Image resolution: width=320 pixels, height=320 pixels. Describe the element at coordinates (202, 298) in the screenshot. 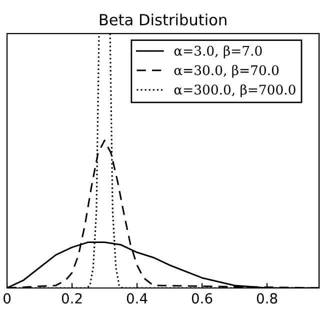

I see `x-tick-label: 0.6` at that location.